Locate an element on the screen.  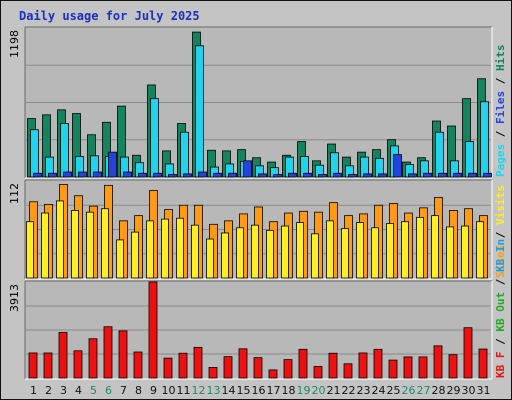
panel-3-legend: KB F / KB Out / KB In is located at coordinates (500, 308).